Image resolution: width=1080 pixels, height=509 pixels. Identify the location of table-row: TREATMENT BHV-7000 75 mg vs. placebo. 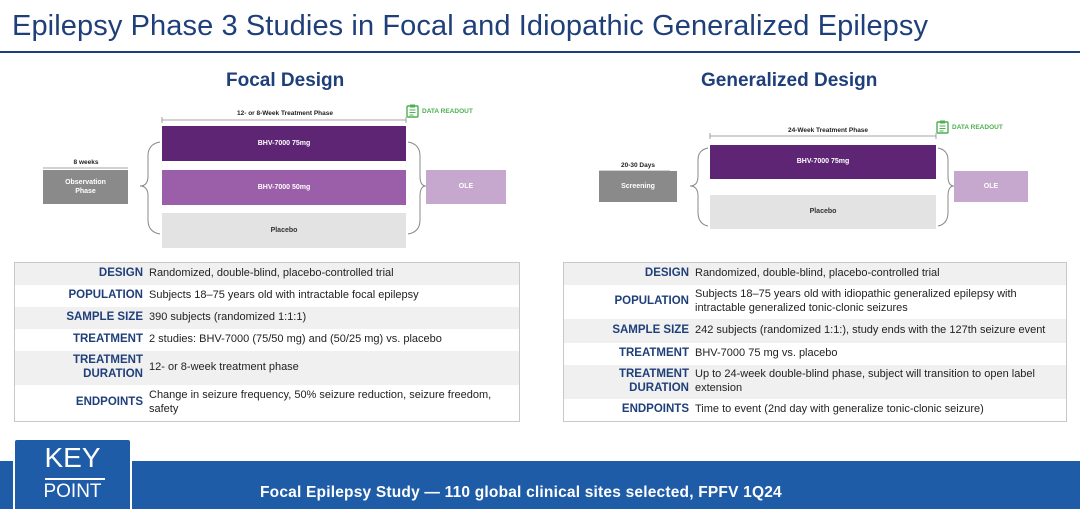
(815, 354).